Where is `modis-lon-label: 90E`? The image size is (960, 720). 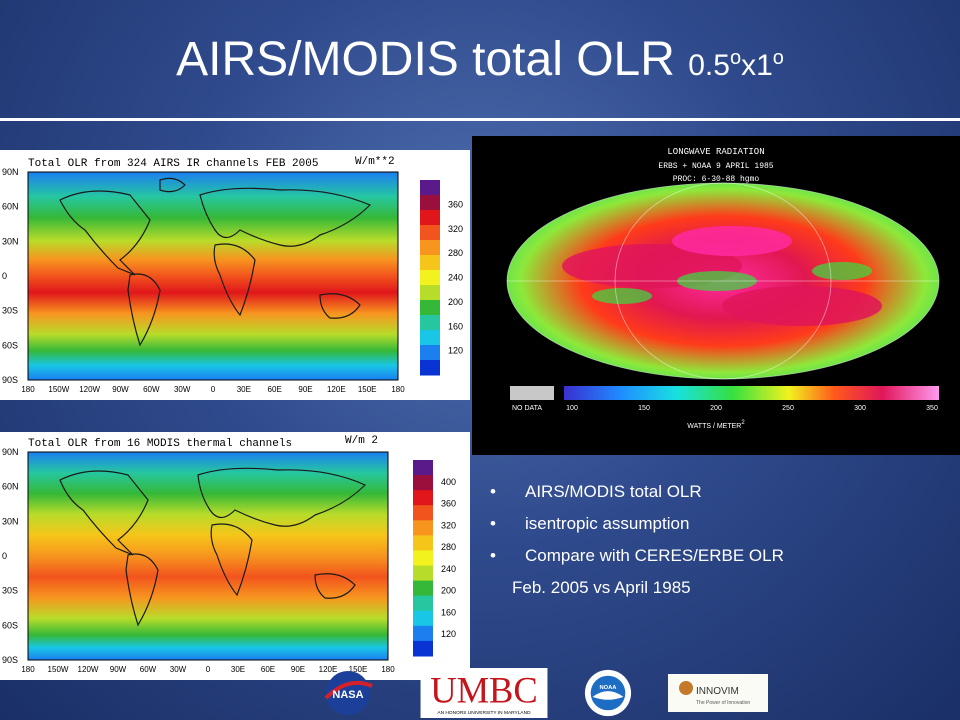
modis-lon-label: 90E is located at coordinates (298, 669).